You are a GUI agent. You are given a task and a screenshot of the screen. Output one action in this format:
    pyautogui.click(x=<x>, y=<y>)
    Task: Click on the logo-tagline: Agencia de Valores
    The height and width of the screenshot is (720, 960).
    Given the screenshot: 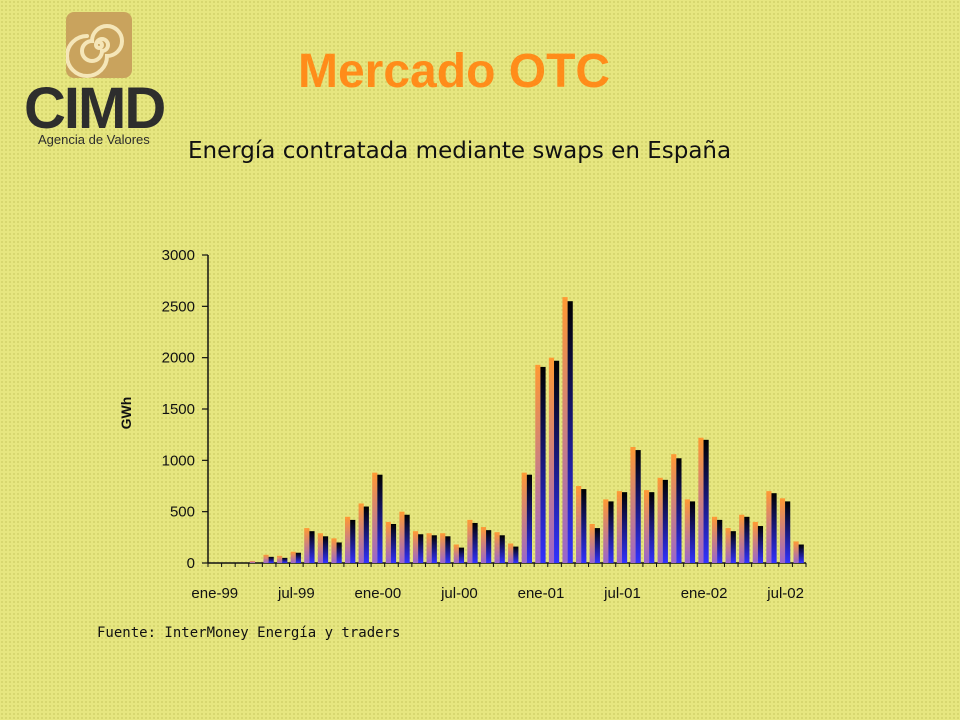 What is the action you would take?
    pyautogui.click(x=94, y=139)
    